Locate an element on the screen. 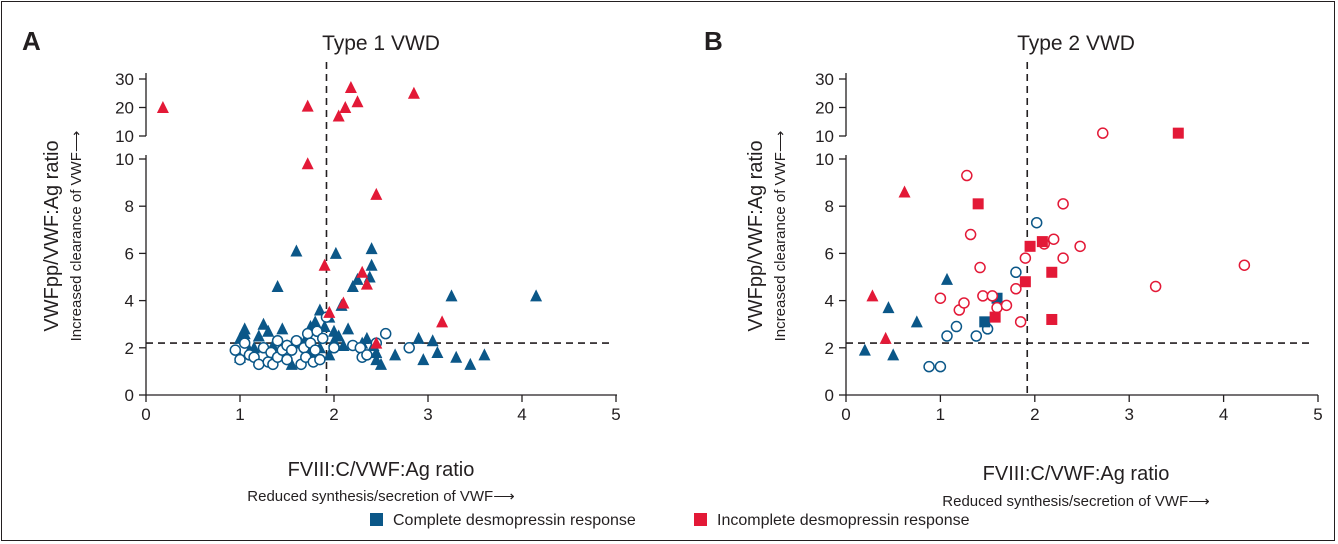  panel-b-x-tick-label: 0 is located at coordinates (845, 414).